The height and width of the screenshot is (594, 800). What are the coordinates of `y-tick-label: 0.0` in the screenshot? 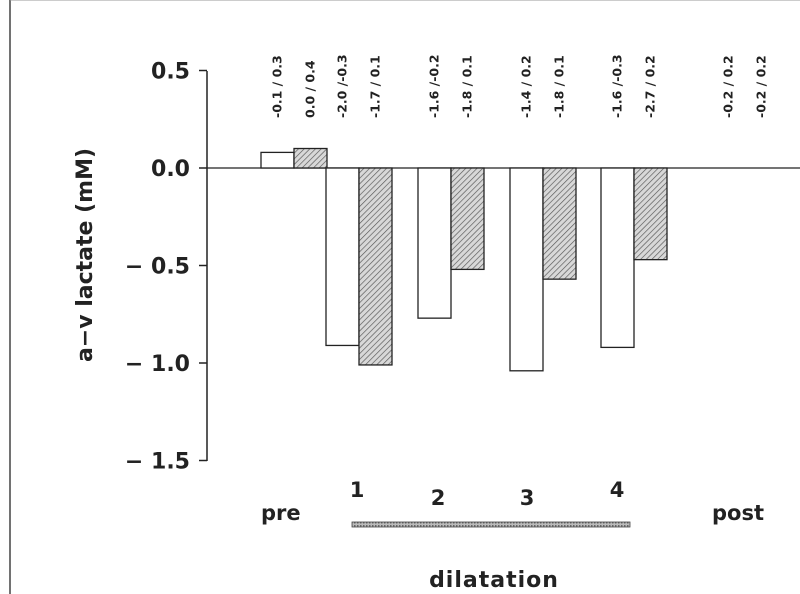 It's located at (170, 169).